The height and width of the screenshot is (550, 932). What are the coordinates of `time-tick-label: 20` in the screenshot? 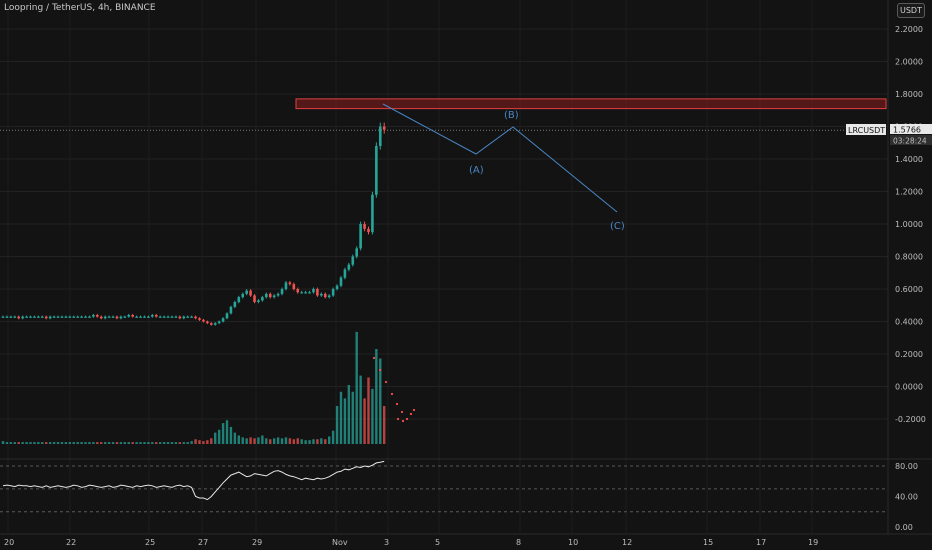 It's located at (9, 542).